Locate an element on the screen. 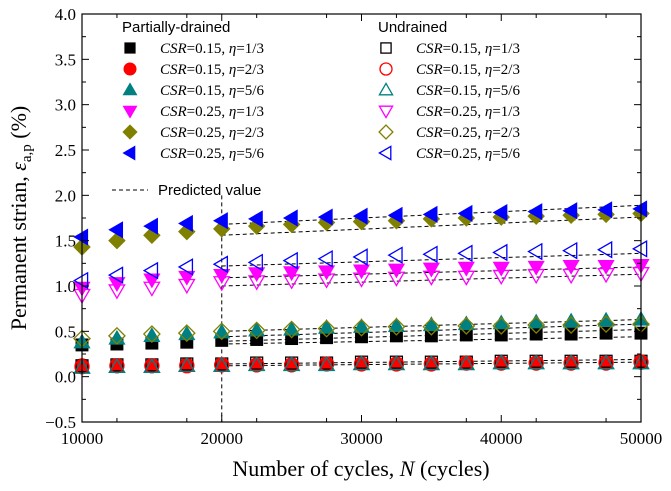 This screenshot has height=491, width=671. y-tick-label: 1.5 is located at coordinates (65, 241).